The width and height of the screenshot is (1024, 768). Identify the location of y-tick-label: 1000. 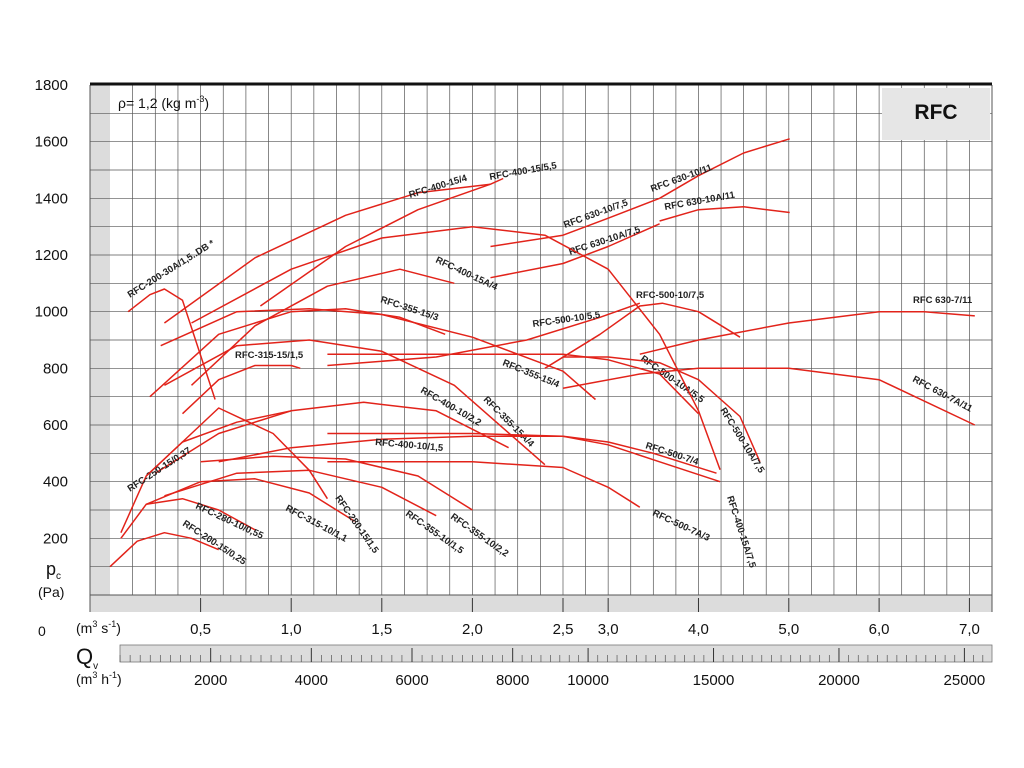
(51, 312).